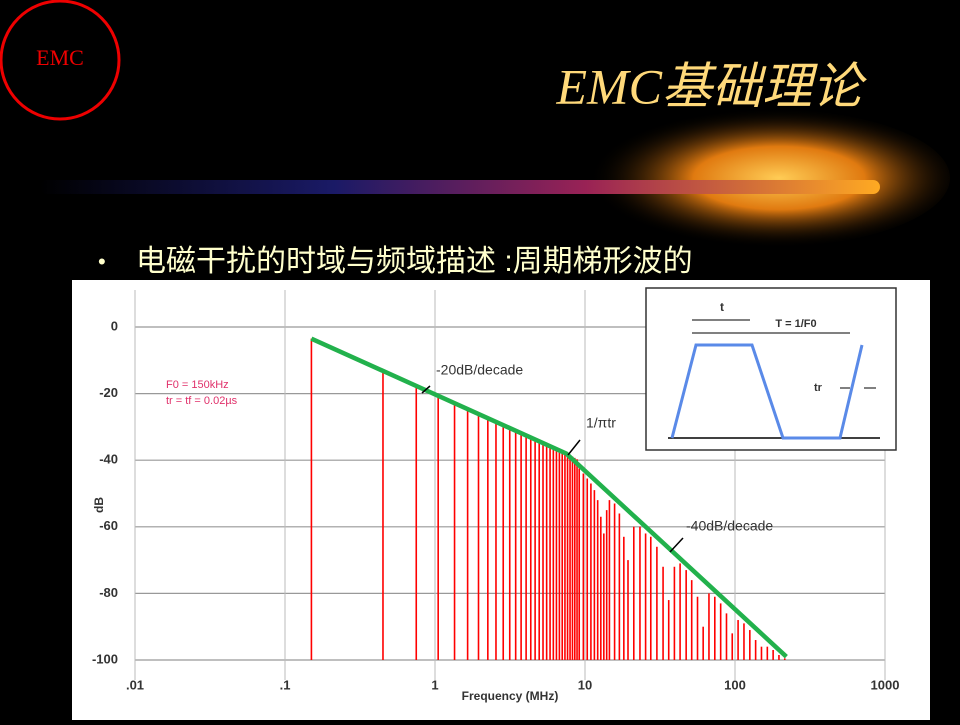 This screenshot has height=725, width=960. What do you see at coordinates (434, 684) in the screenshot?
I see `x-tick-label: 1` at bounding box center [434, 684].